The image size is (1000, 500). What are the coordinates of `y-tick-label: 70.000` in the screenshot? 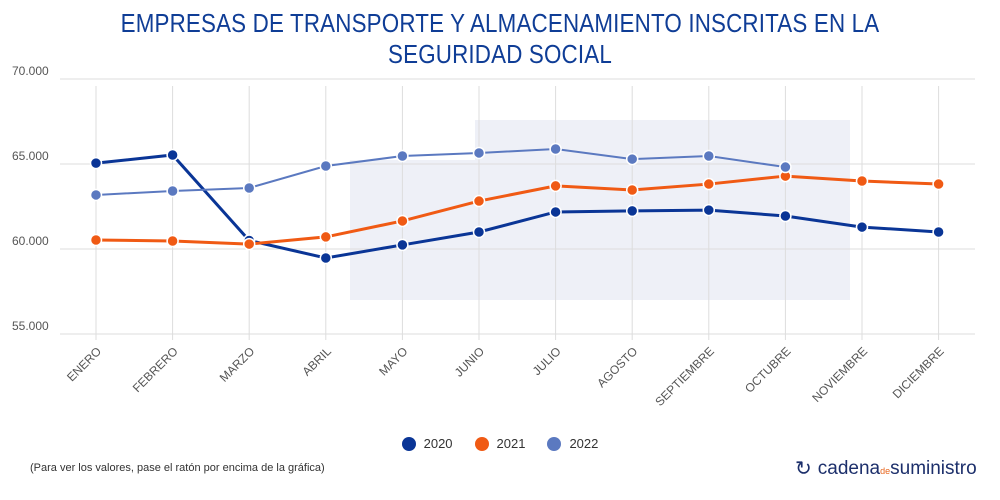 It's located at (30, 71).